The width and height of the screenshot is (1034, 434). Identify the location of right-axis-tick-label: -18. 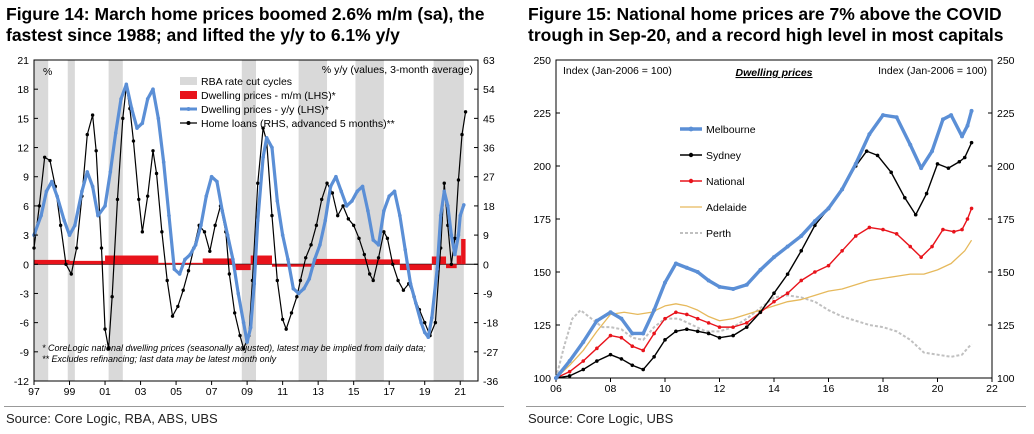
(490, 324).